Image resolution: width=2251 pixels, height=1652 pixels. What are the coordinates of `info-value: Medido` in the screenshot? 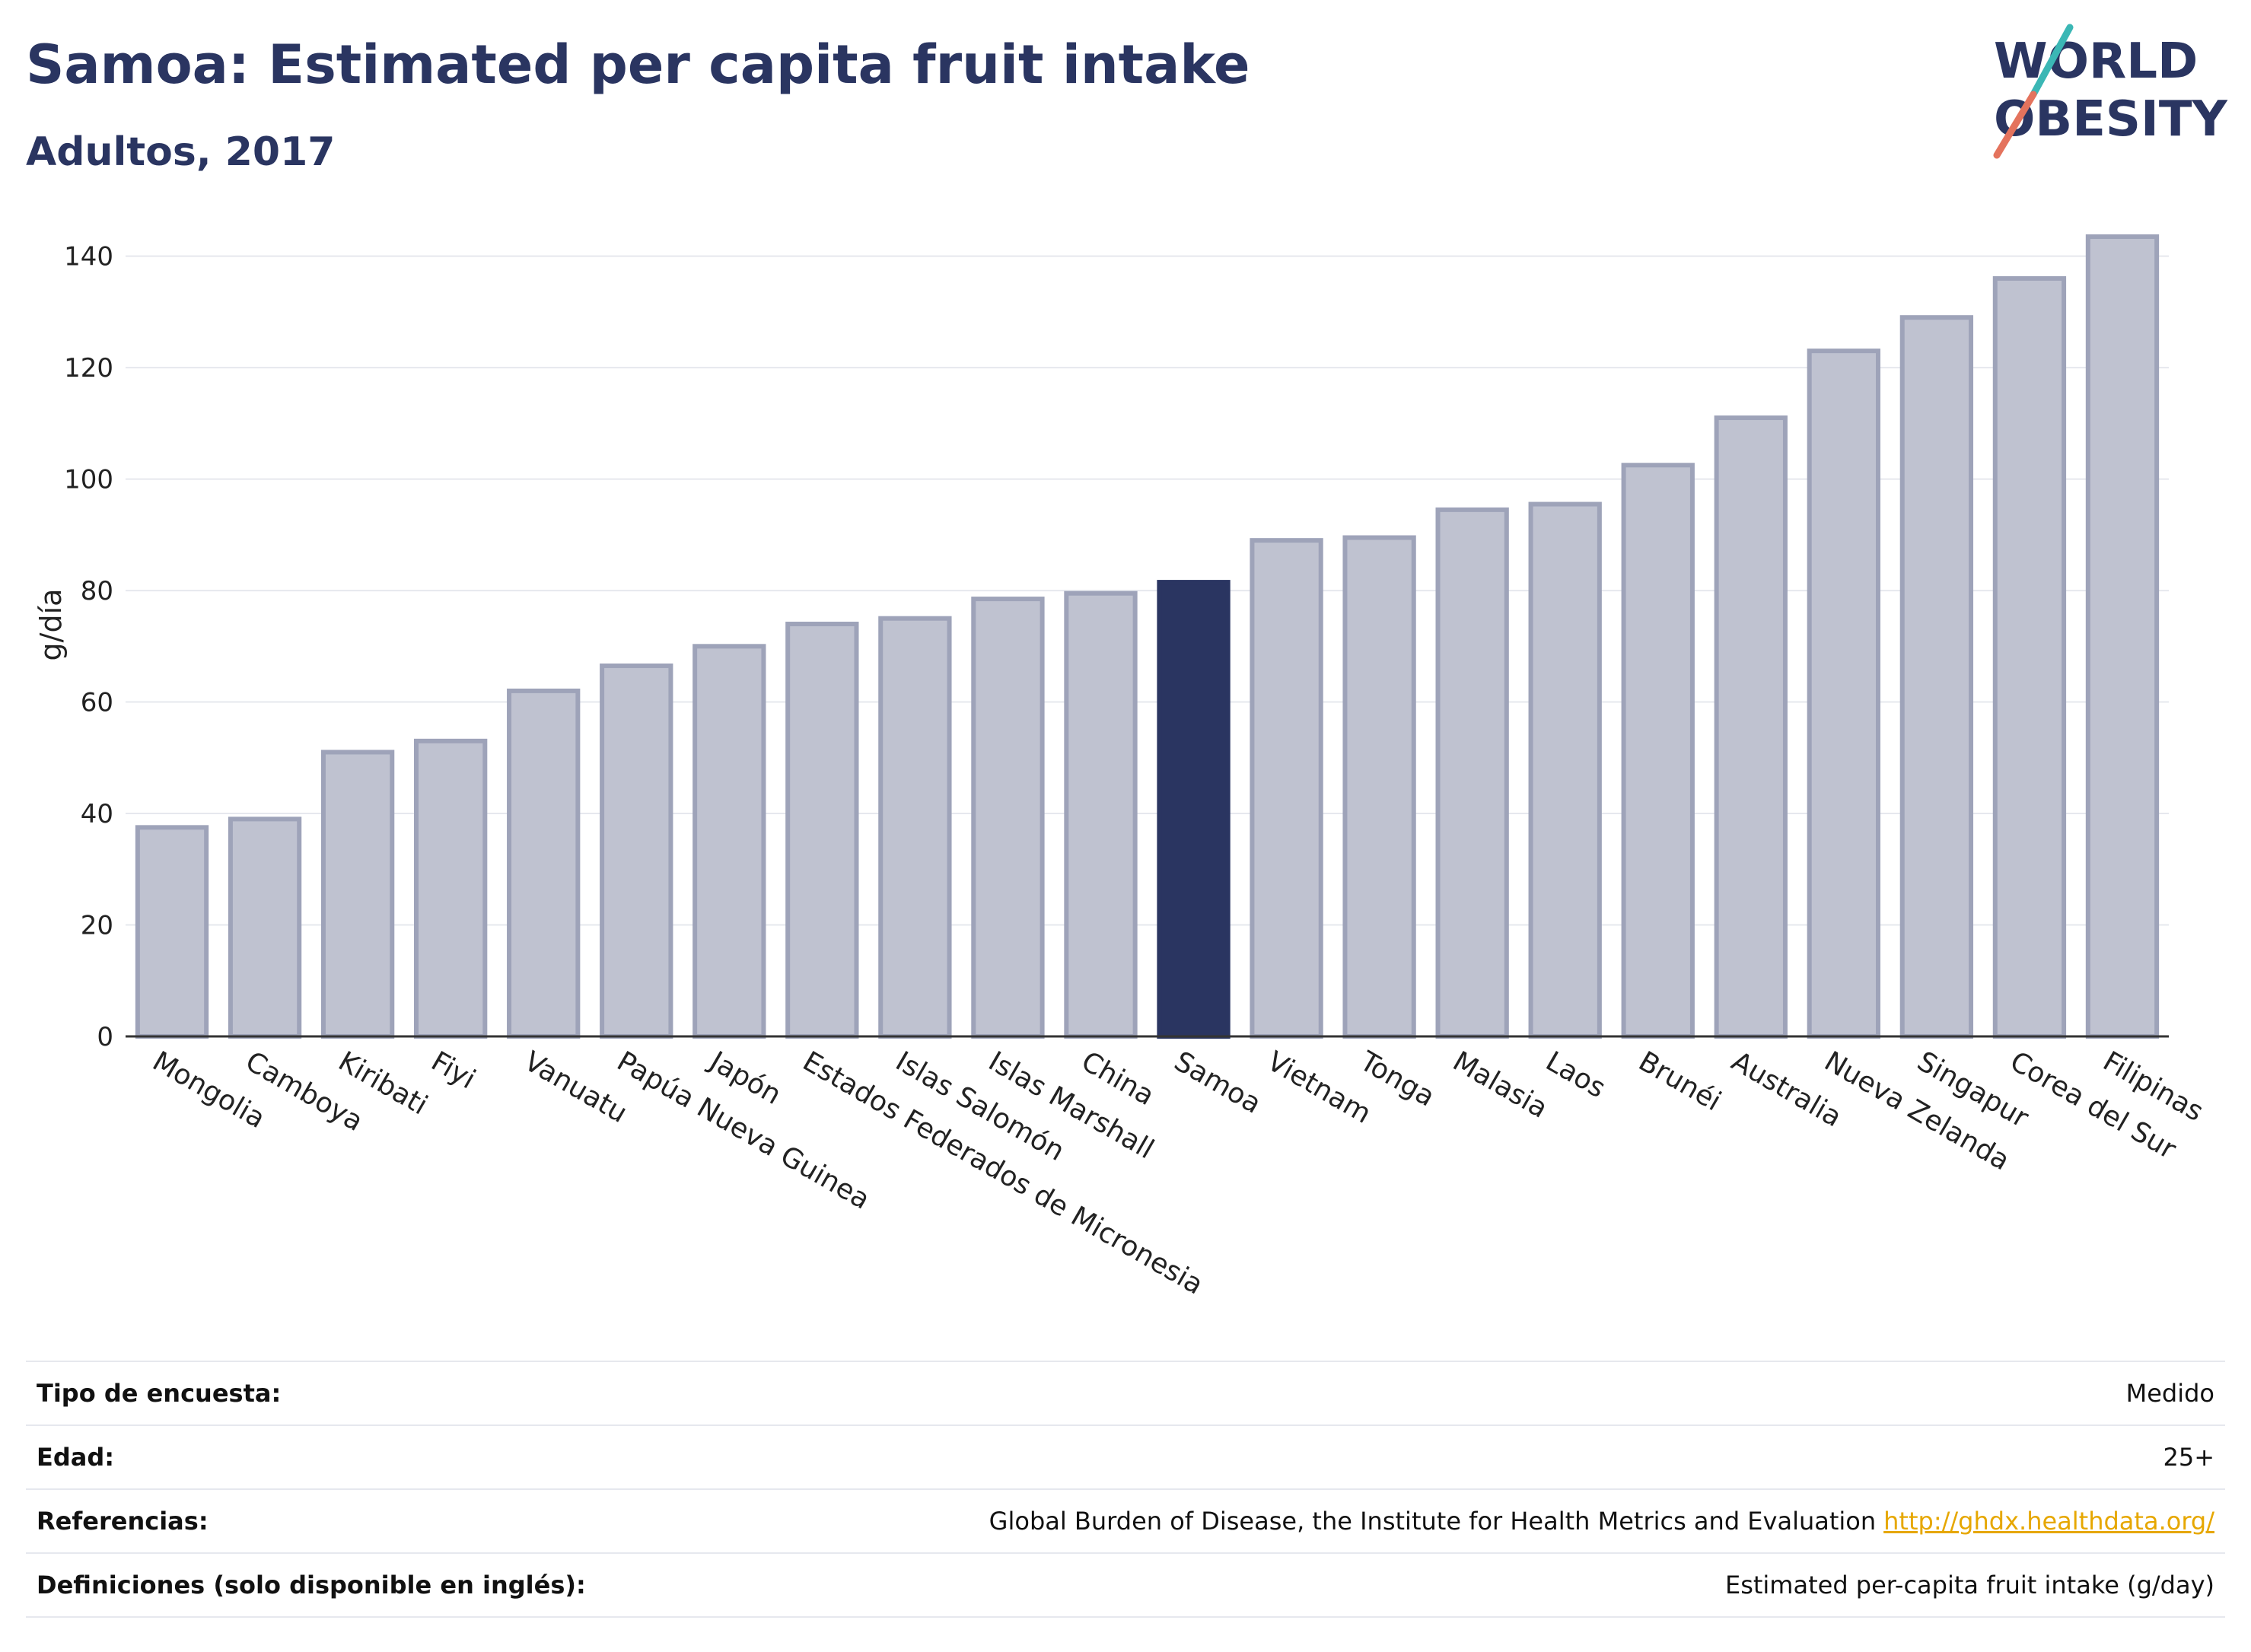 It's located at (2169, 1393).